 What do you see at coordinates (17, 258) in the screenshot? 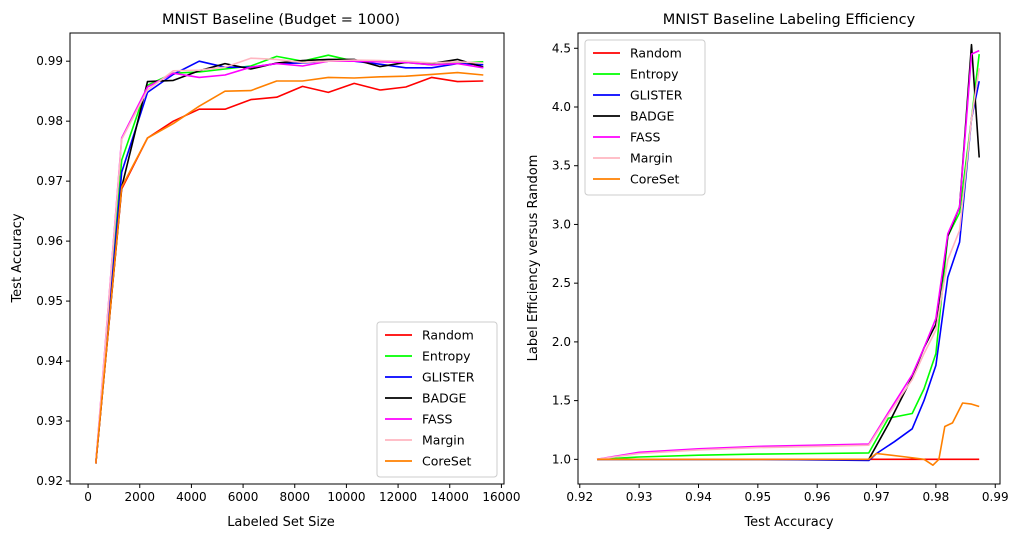
I see `y-axis-label: Test Accuracy` at bounding box center [17, 258].